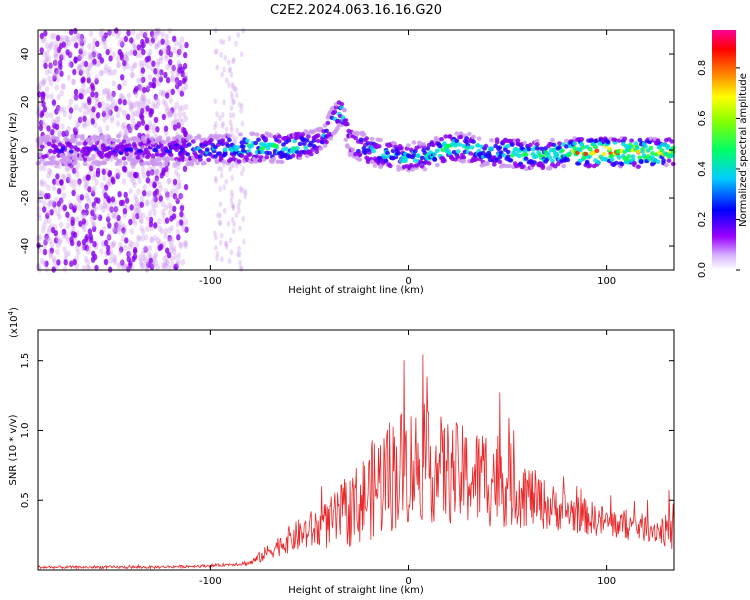 This screenshot has height=600, width=750. Describe the element at coordinates (13, 449) in the screenshot. I see `snr-y-axis-label: SNR (10 * v/v)` at that location.